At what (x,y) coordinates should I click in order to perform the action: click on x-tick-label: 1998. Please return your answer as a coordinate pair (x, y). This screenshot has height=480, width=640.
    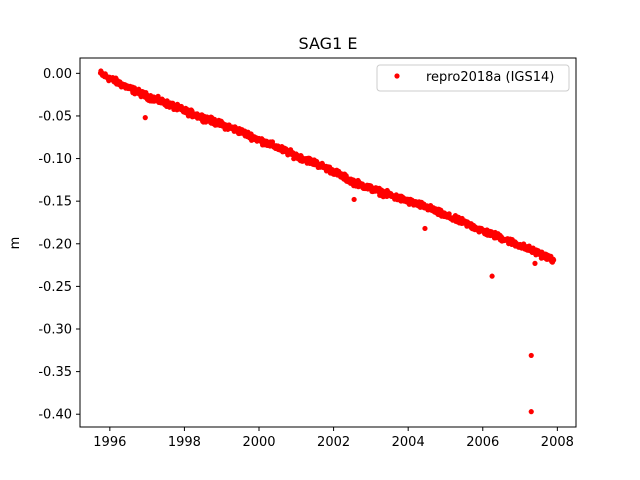
    Looking at the image, I should click on (184, 442).